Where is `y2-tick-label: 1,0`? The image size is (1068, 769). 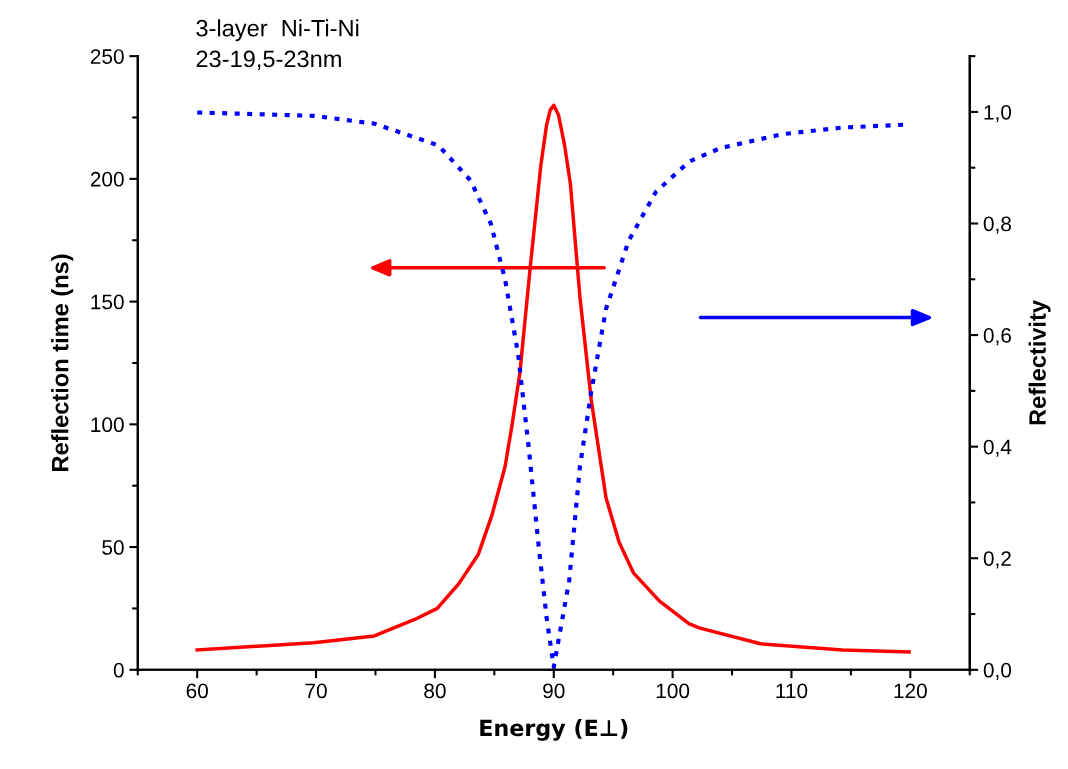 y2-tick-label: 1,0 is located at coordinates (998, 113).